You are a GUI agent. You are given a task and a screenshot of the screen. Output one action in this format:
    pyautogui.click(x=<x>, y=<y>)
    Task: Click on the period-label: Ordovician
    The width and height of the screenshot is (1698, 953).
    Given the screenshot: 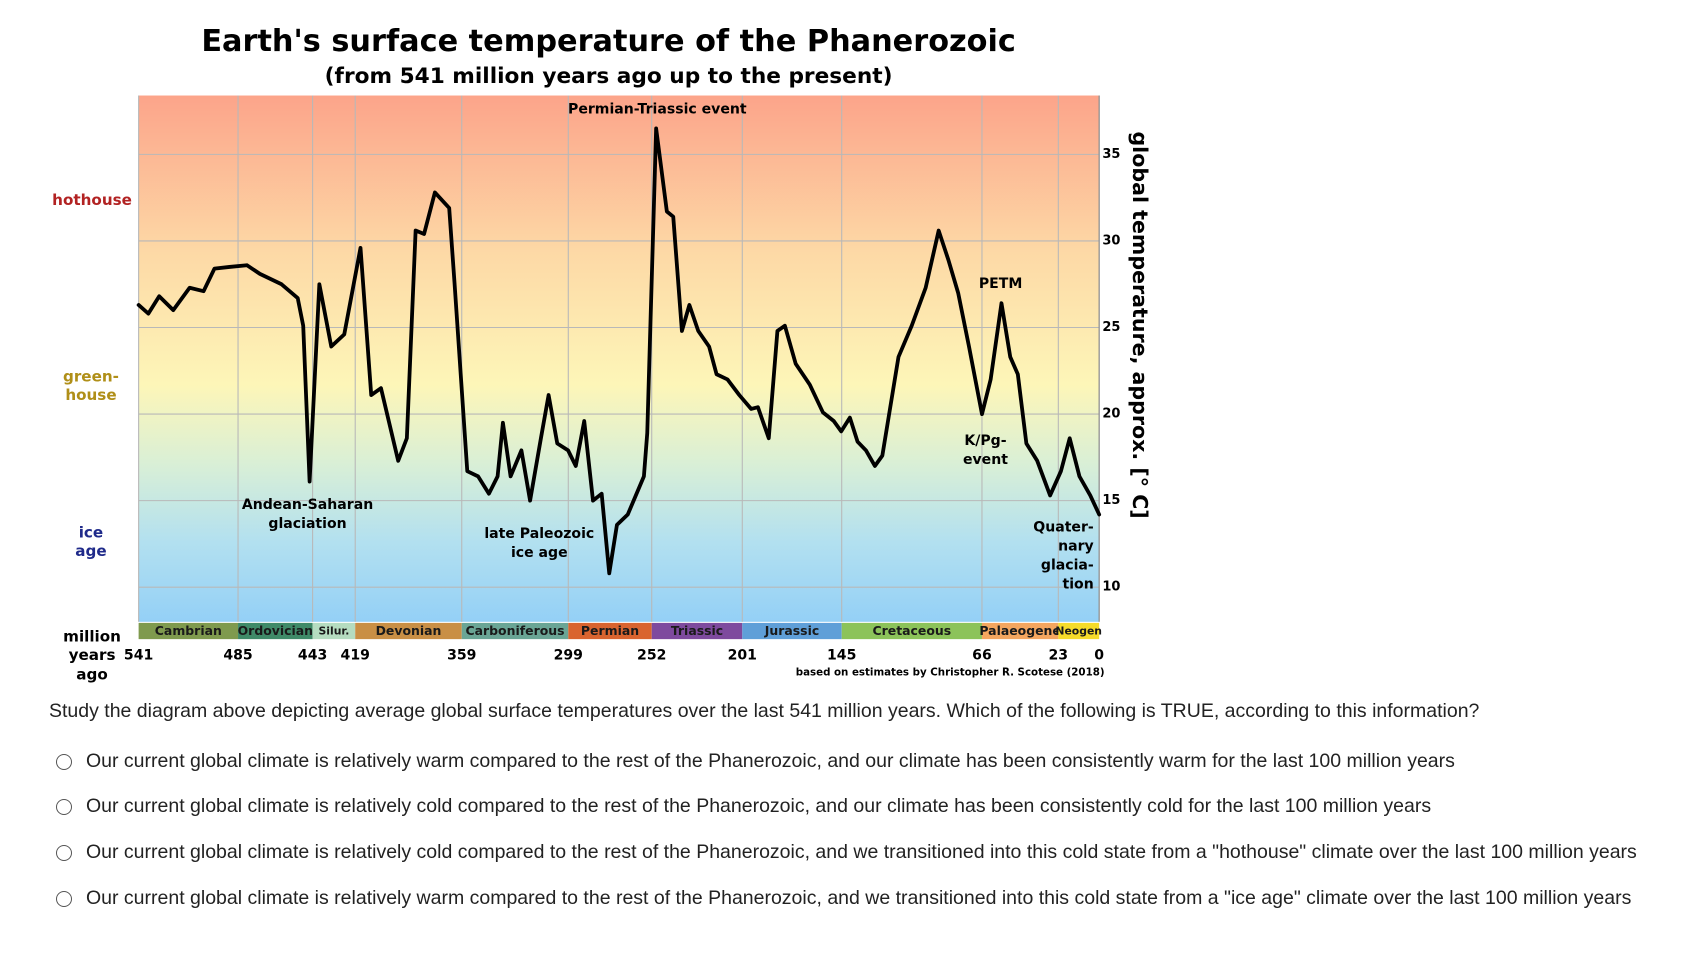 What is the action you would take?
    pyautogui.click(x=275, y=630)
    